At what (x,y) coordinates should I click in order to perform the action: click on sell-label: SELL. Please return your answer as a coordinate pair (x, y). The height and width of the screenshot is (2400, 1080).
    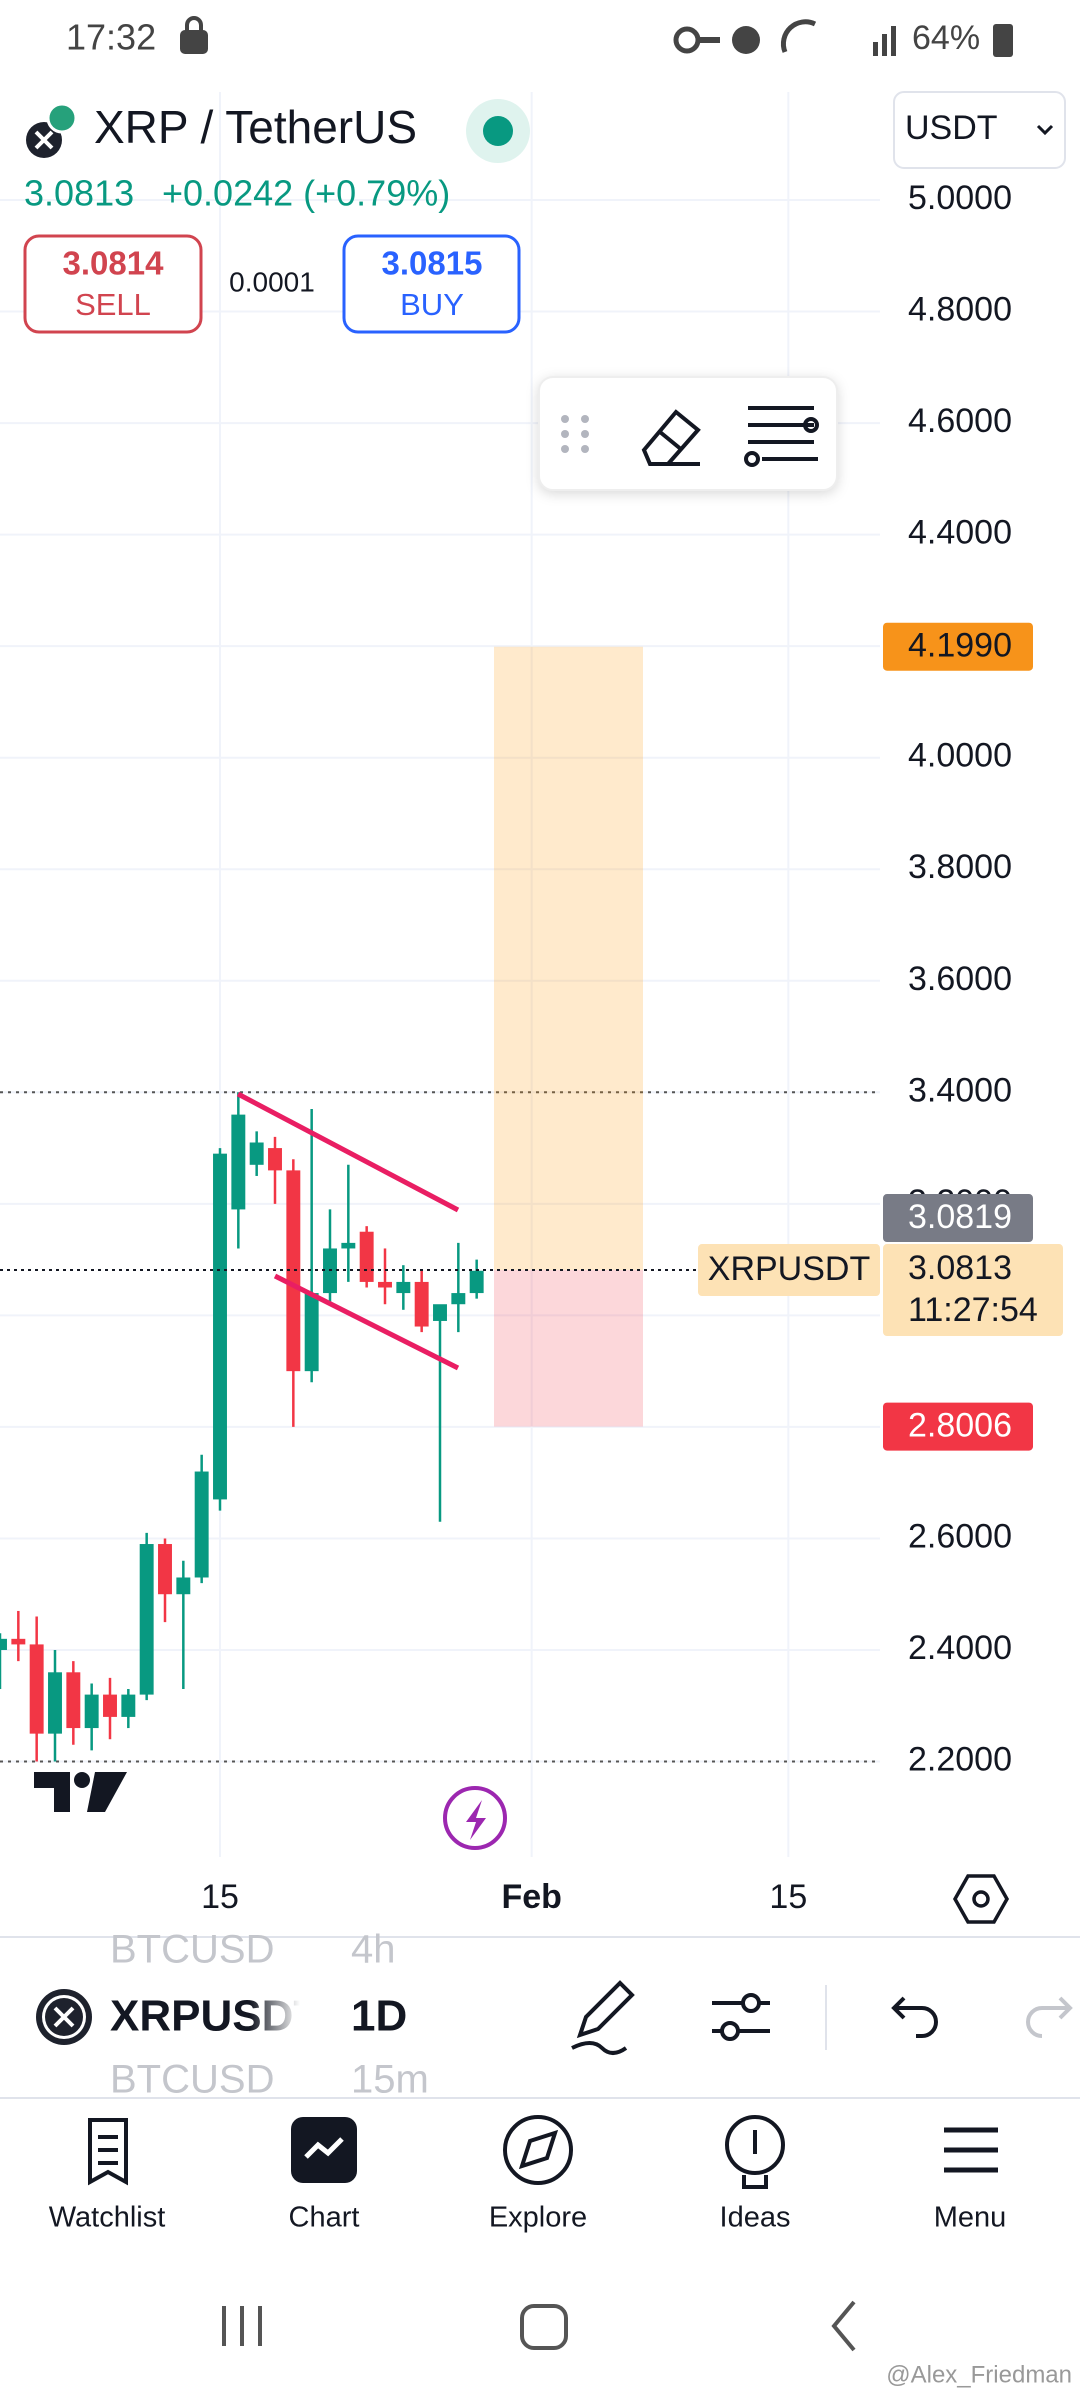
    Looking at the image, I should click on (113, 304).